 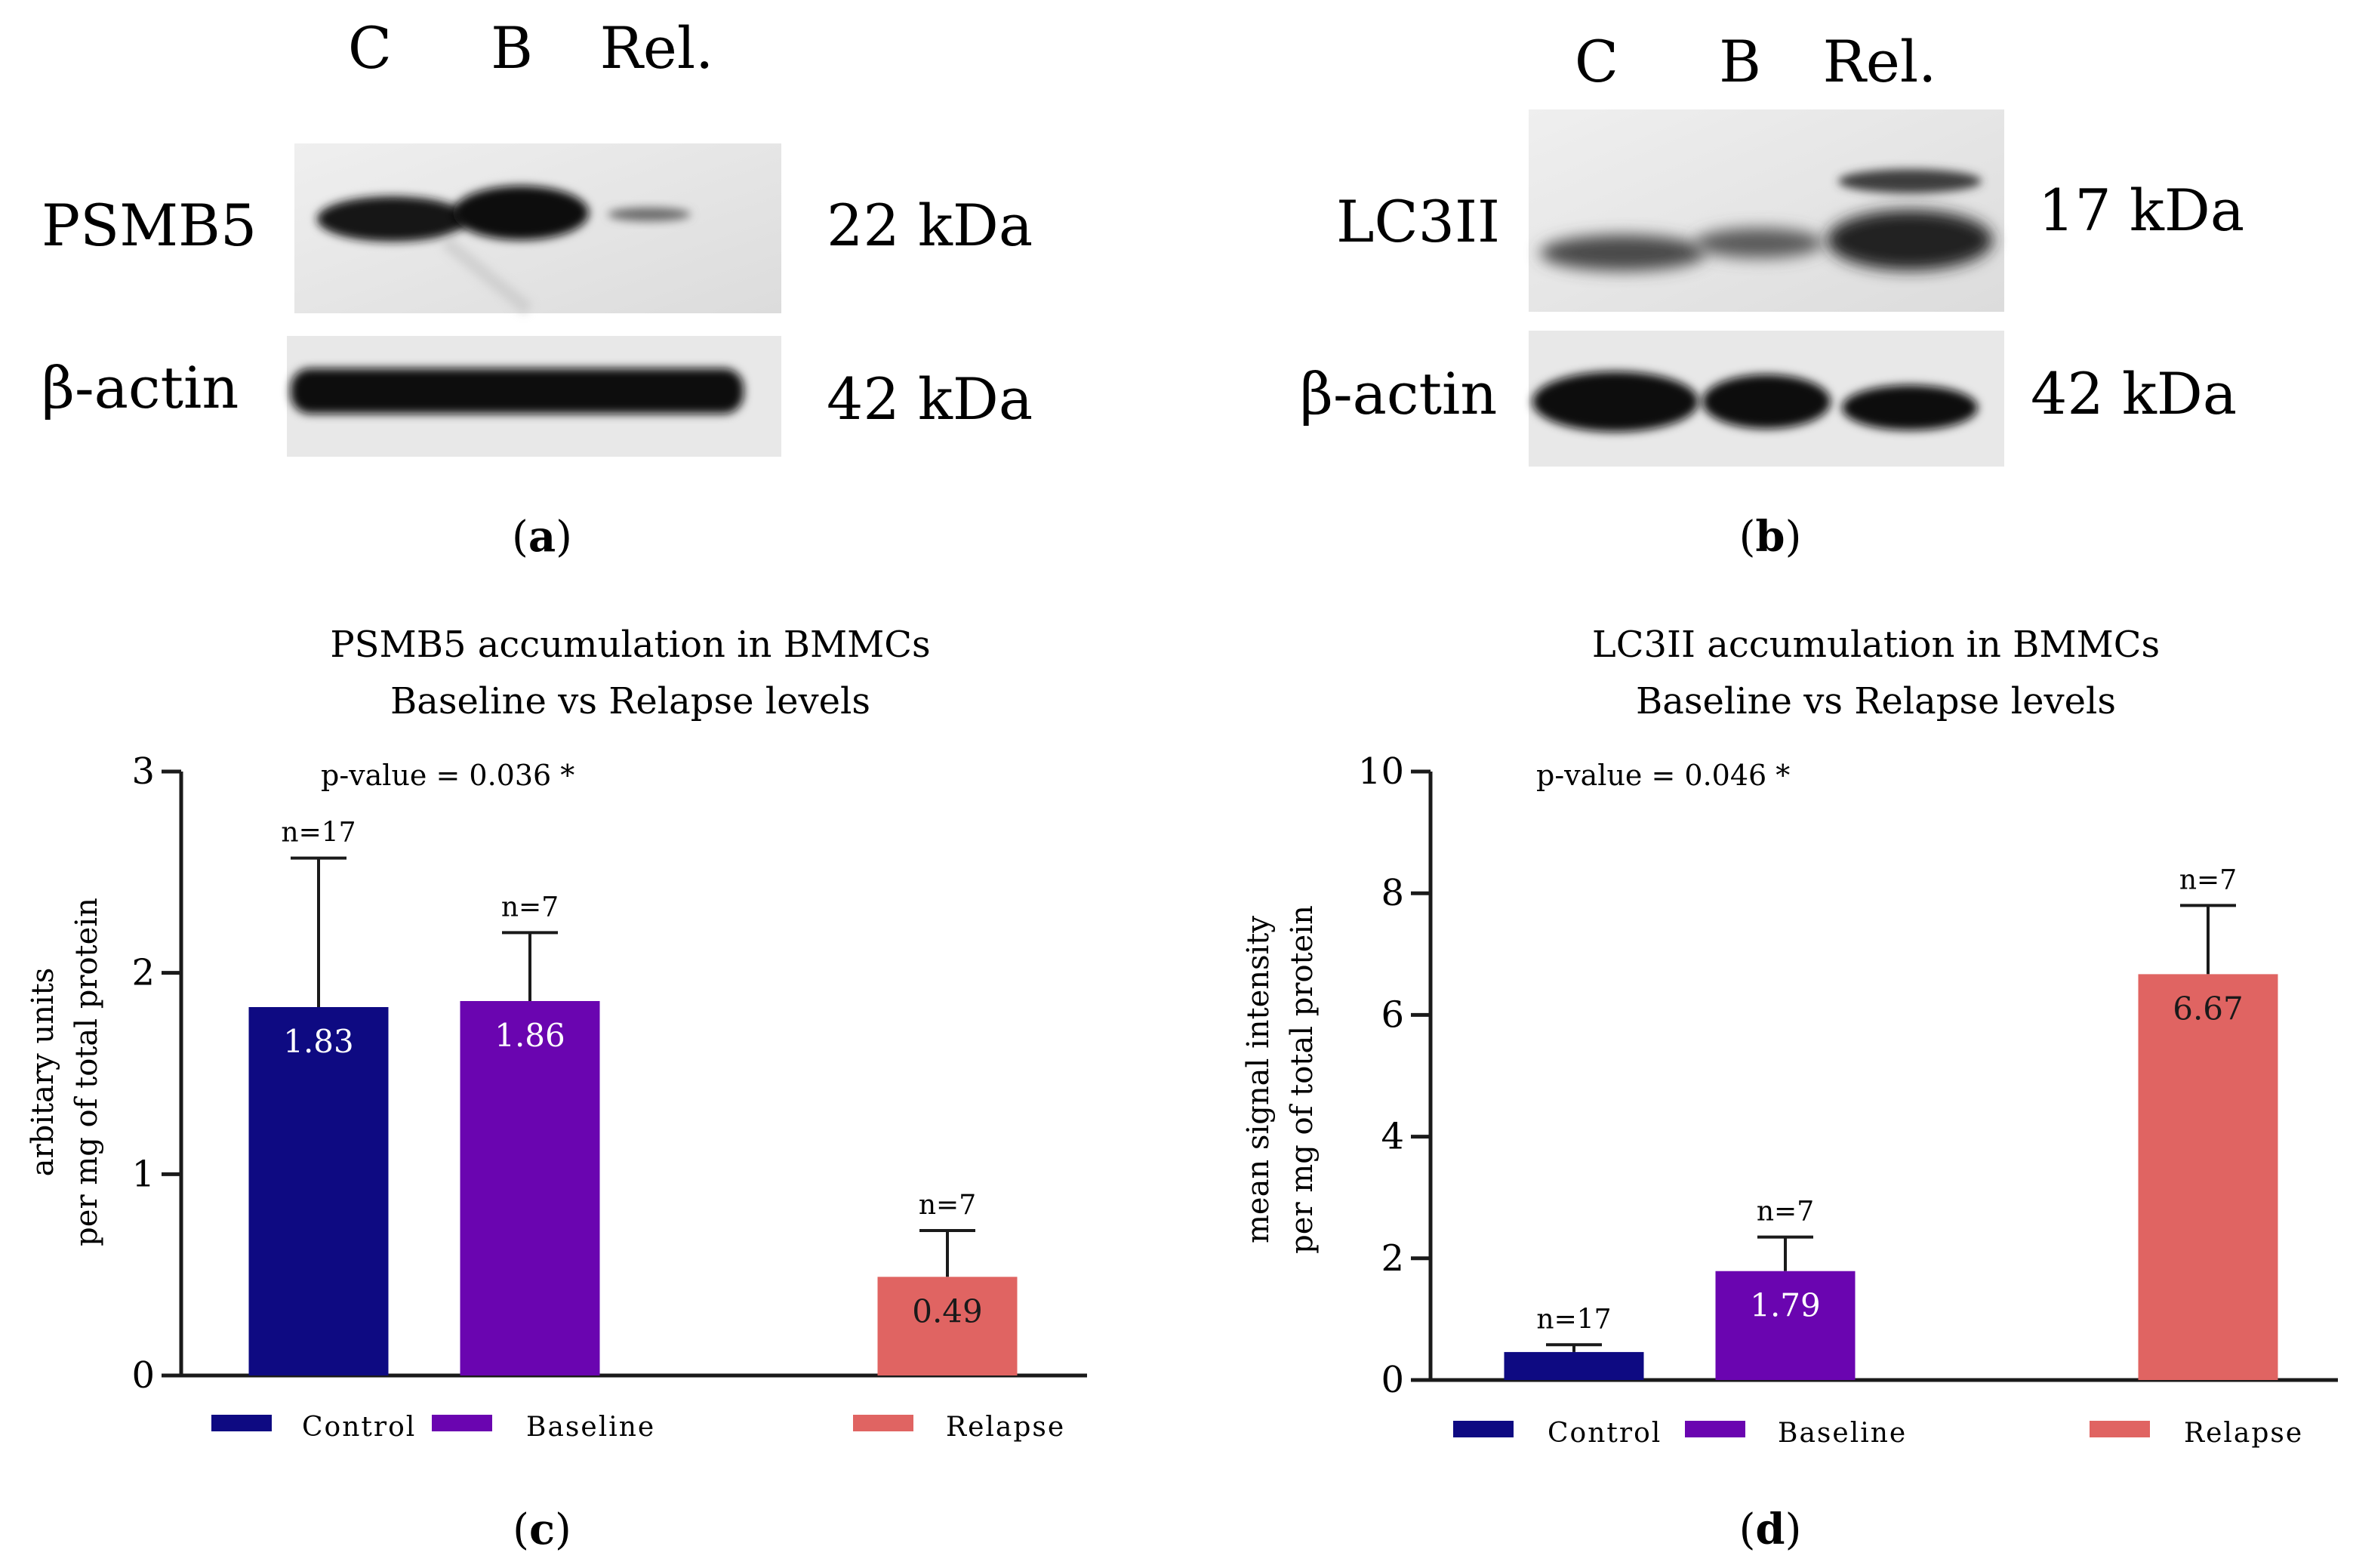 I want to click on band-psmb5-relapse, so click(x=649, y=214).